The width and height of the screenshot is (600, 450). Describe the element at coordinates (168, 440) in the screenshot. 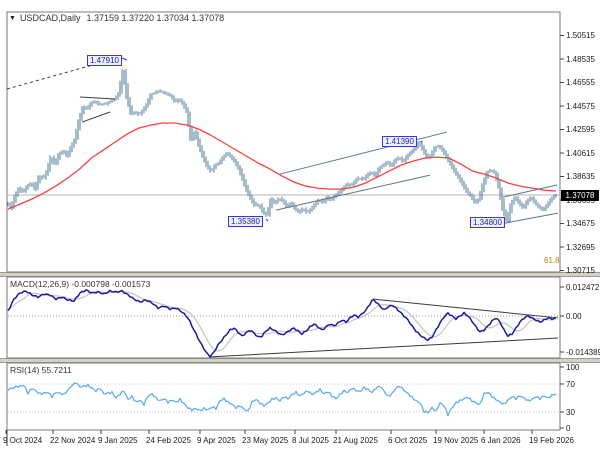

I see `time-axis-label: 24 Feb 2025` at that location.